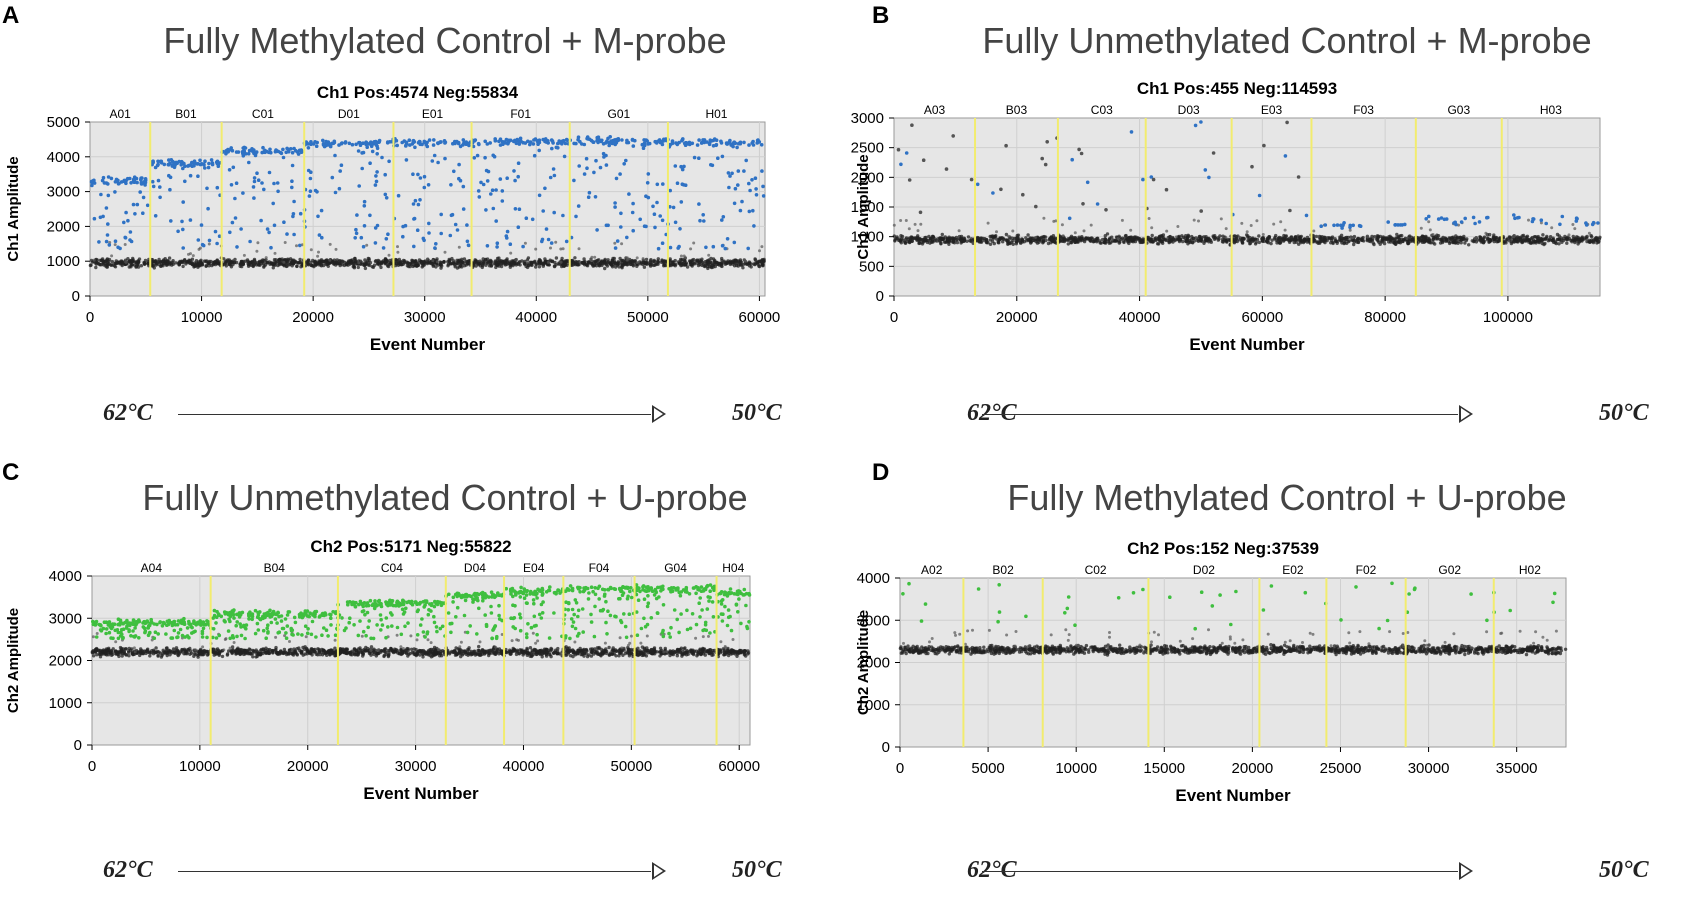 The height and width of the screenshot is (914, 1684). I want to click on y-tick-label: 1500, so click(867, 207).